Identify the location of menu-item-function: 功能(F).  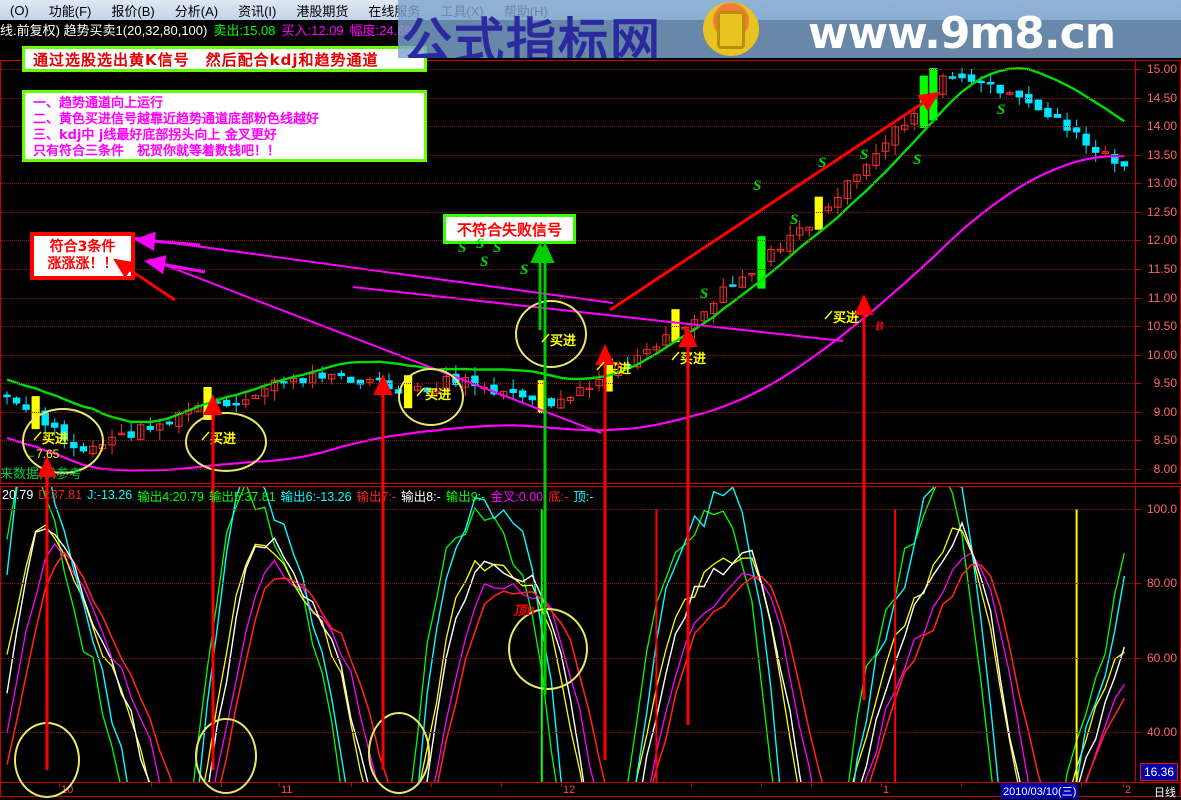
(70, 11).